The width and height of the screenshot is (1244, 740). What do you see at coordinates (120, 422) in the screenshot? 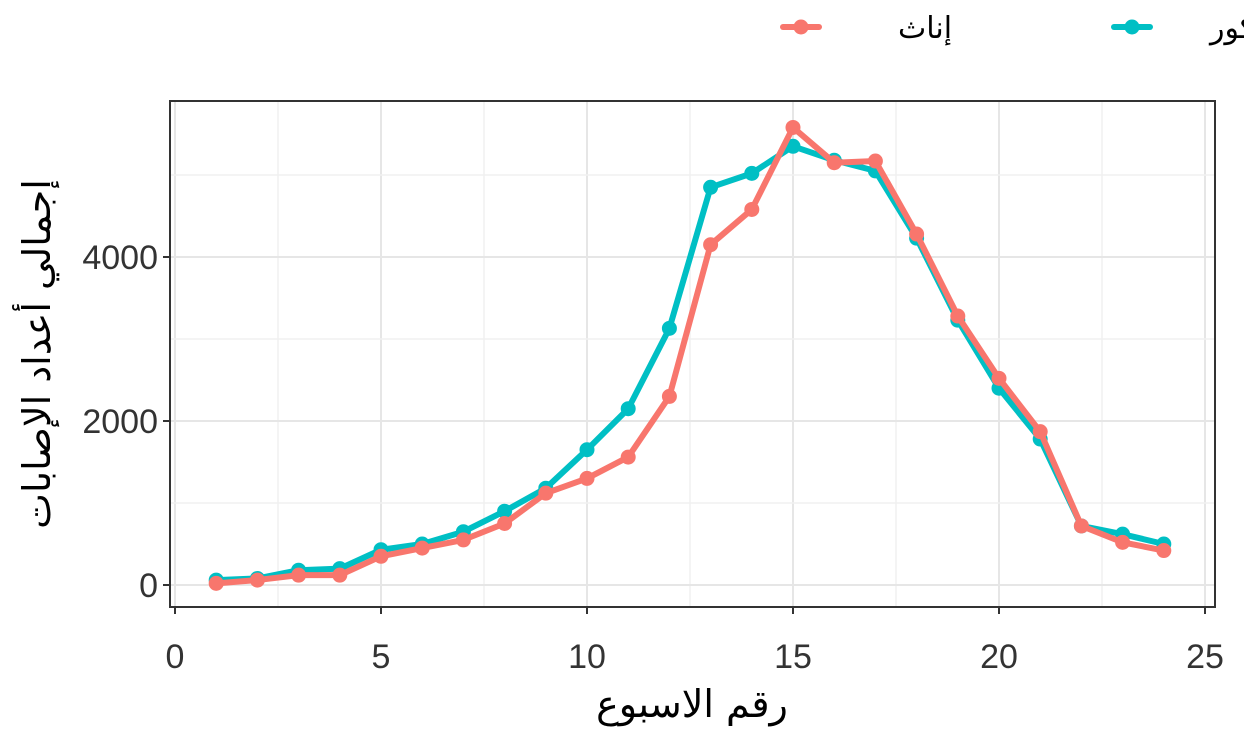
I see `y-tick-label: 2000` at bounding box center [120, 422].